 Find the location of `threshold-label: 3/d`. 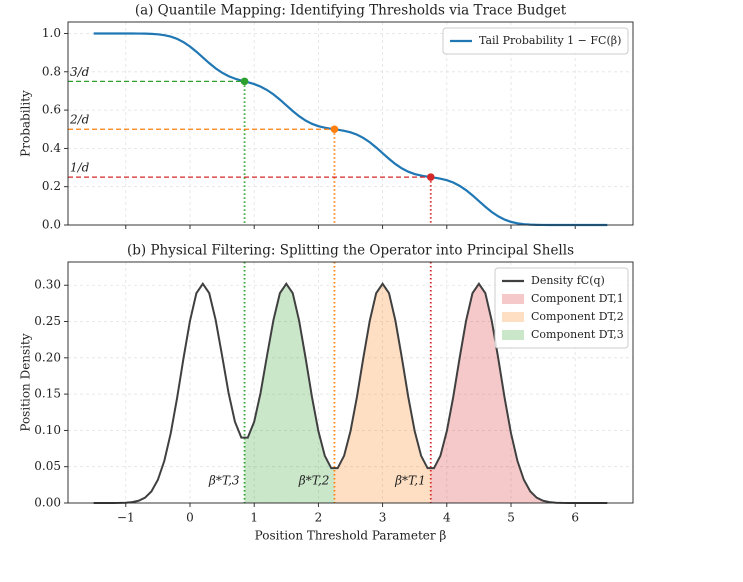

threshold-label: 3/d is located at coordinates (80, 72).